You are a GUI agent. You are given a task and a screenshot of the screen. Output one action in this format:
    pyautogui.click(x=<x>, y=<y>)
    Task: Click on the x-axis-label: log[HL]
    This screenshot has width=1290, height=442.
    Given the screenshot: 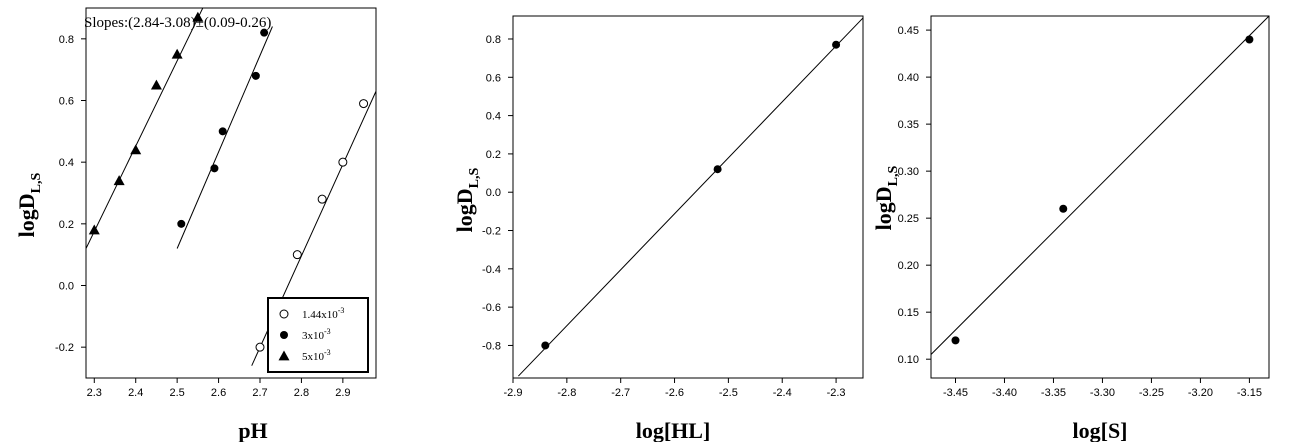 What is the action you would take?
    pyautogui.click(x=673, y=430)
    